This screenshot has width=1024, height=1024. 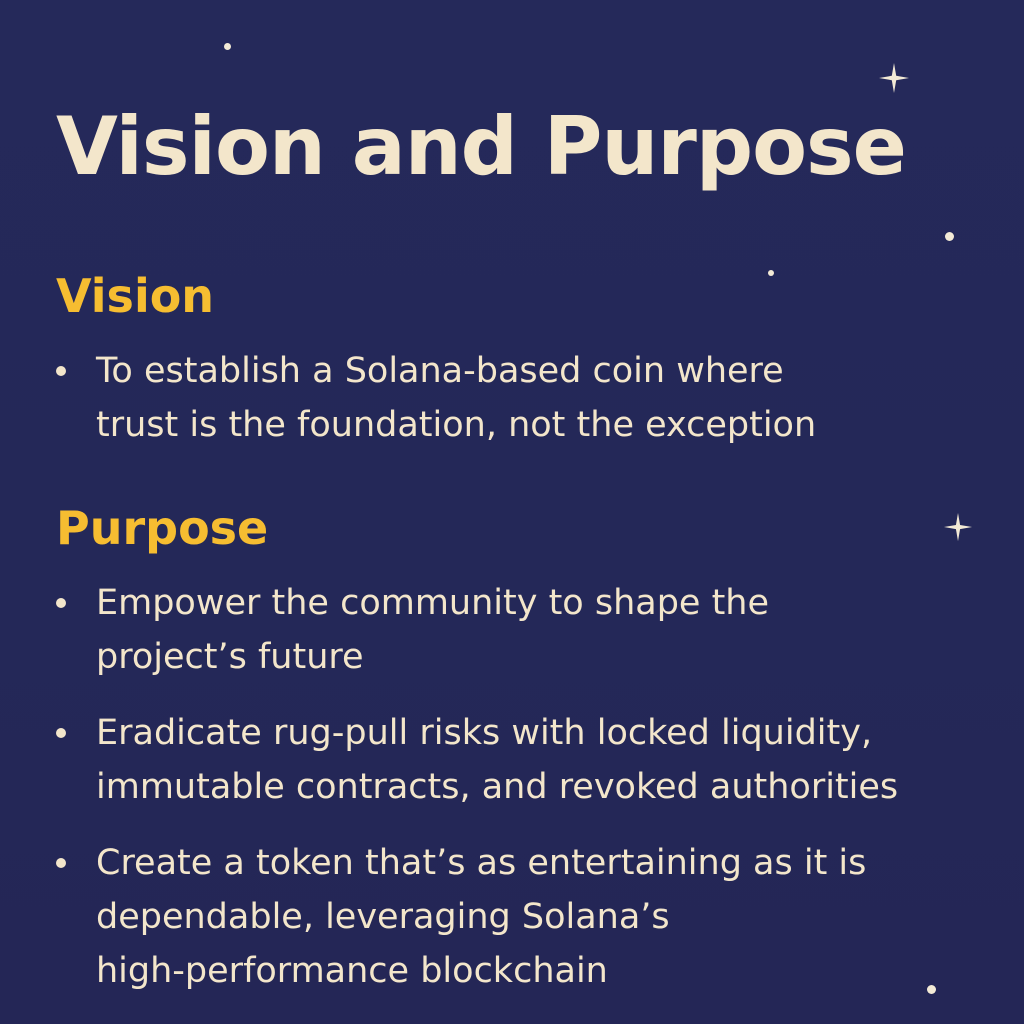 What do you see at coordinates (481, 146) in the screenshot?
I see `page-title: Vision and Purpose` at bounding box center [481, 146].